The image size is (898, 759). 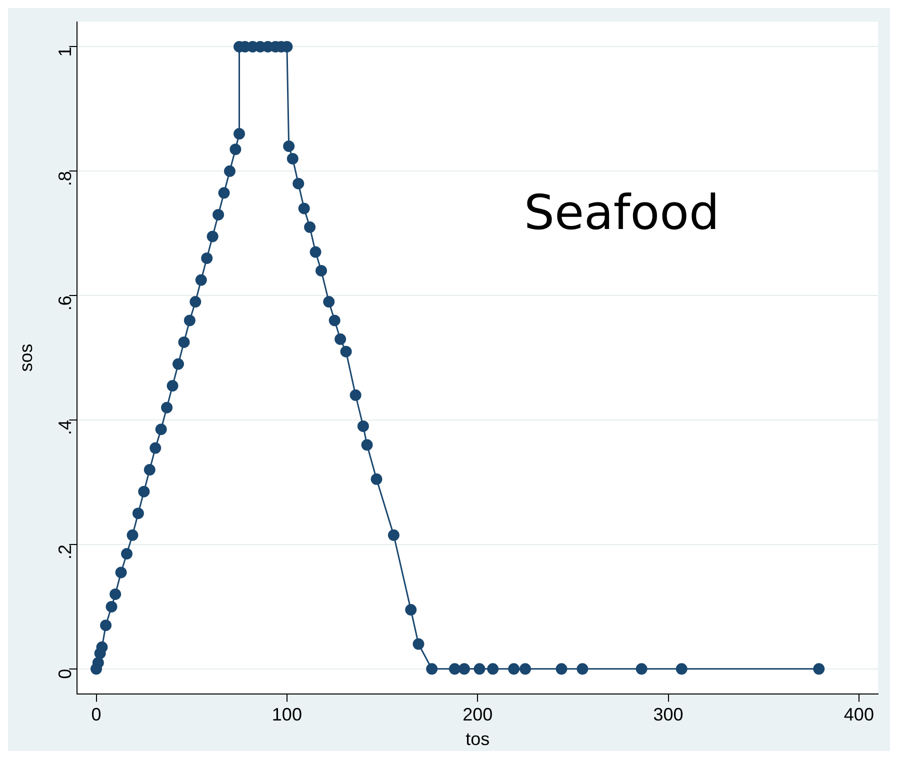 I want to click on x-axis-title: tos, so click(x=478, y=739).